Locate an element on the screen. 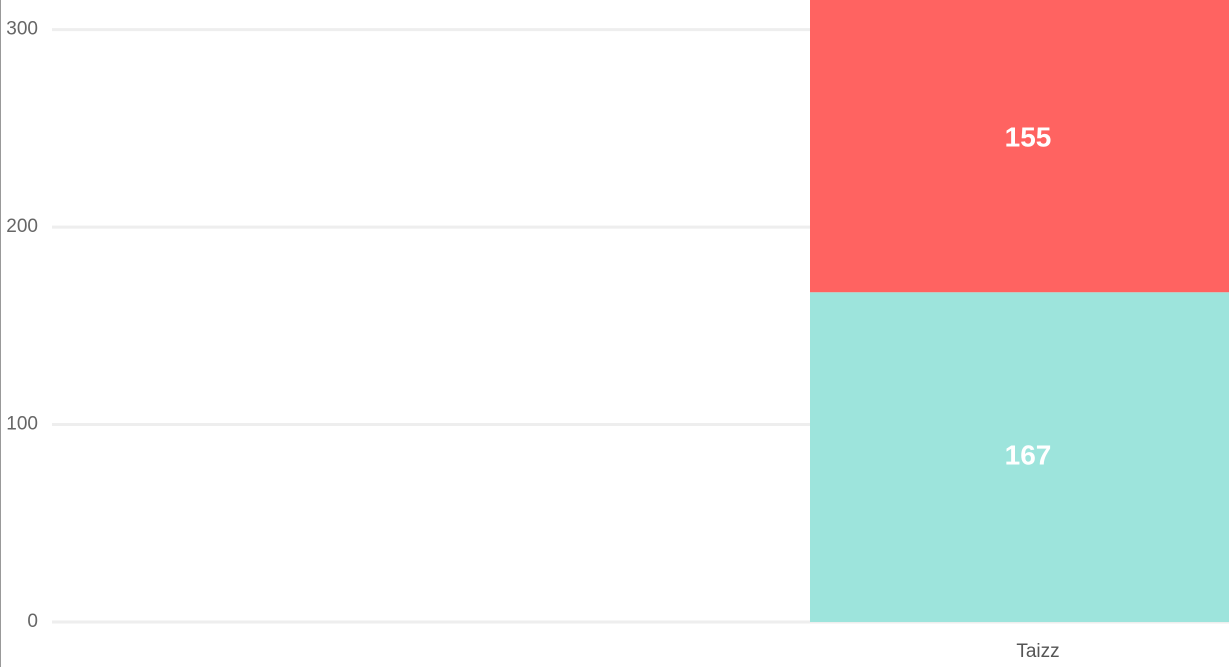 The width and height of the screenshot is (1229, 667). data-label: 167 is located at coordinates (1028, 455).